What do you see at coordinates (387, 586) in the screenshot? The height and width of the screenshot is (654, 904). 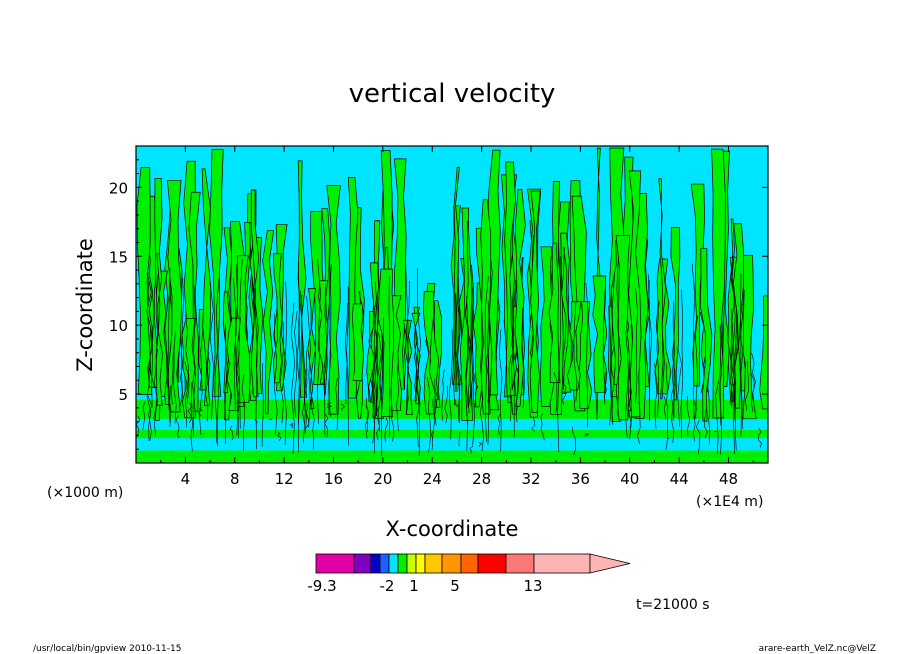 I see `colorbar-label: -2` at bounding box center [387, 586].